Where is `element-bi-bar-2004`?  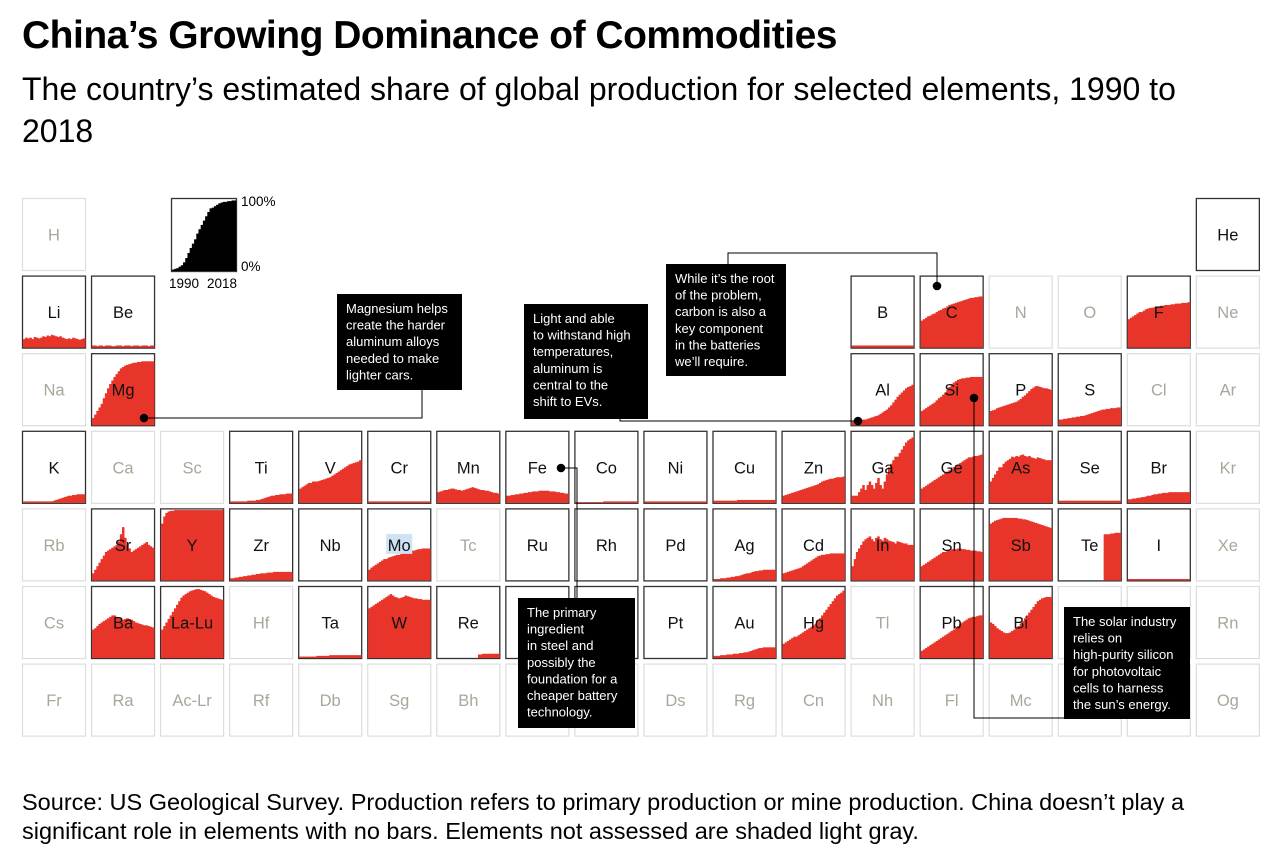 element-bi-bar-2004 is located at coordinates (1021, 640).